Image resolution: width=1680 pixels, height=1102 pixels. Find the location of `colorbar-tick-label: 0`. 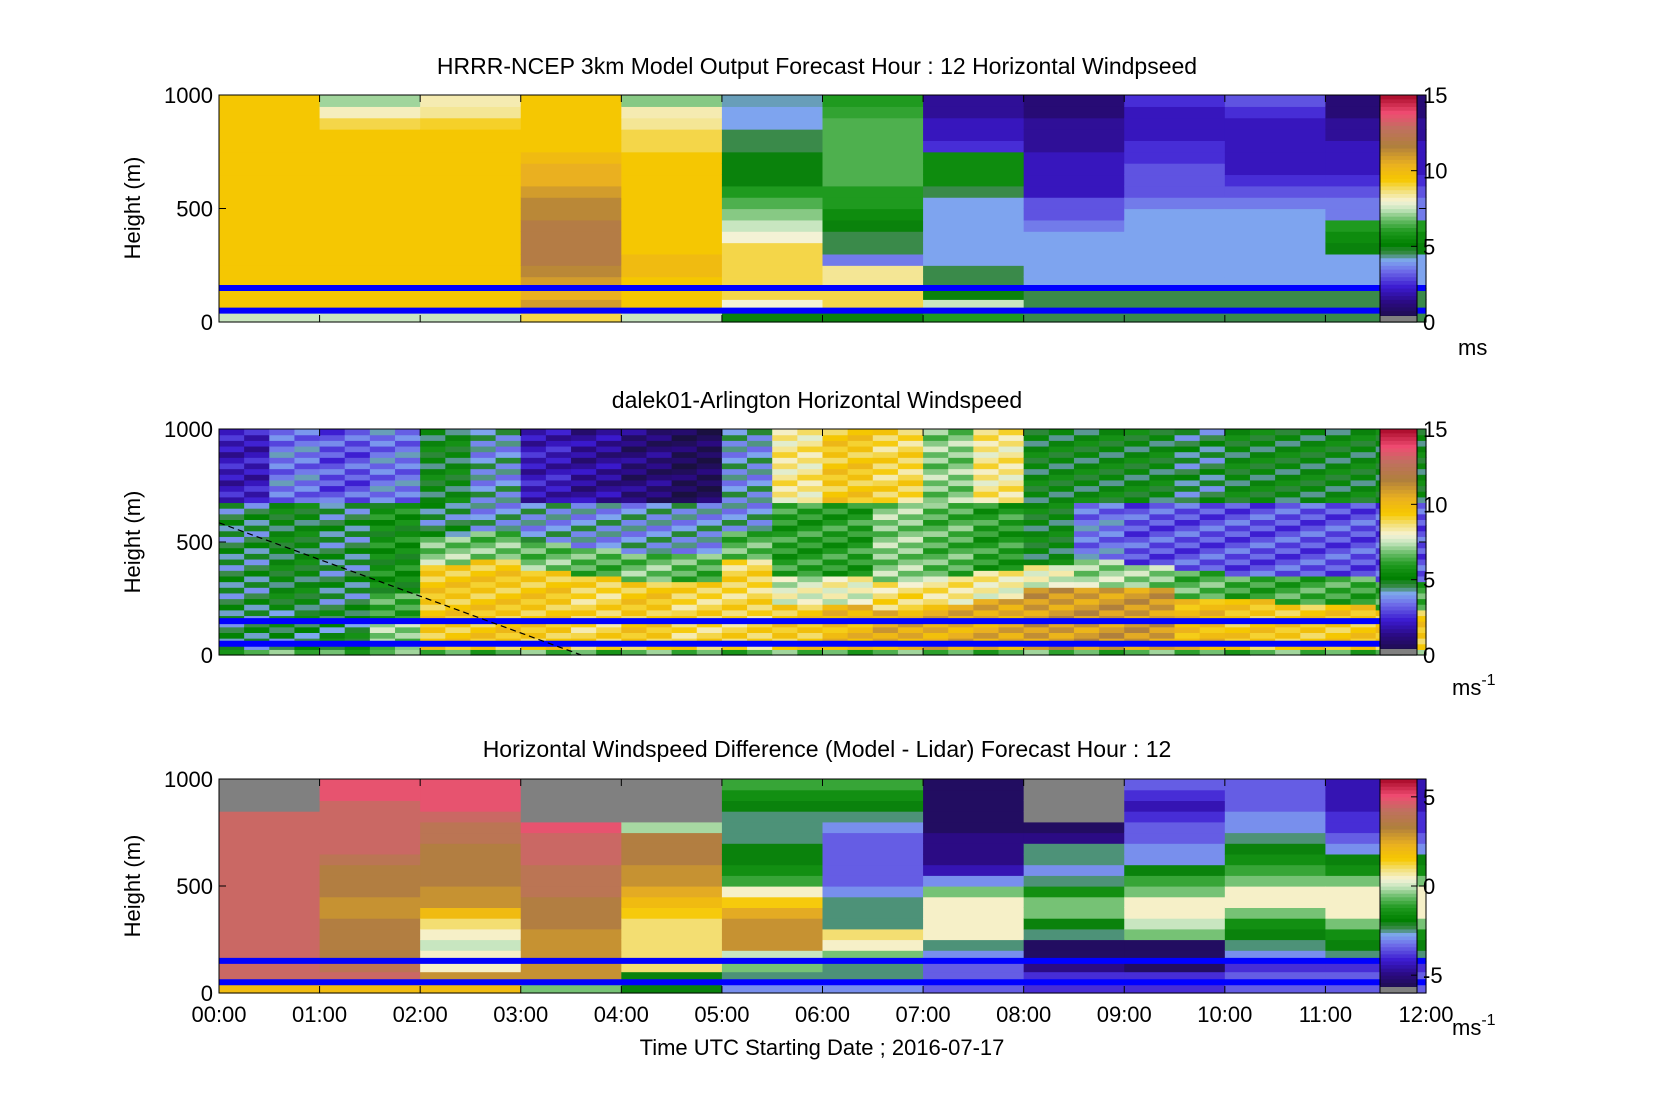

colorbar-tick-label: 0 is located at coordinates (1429, 322).